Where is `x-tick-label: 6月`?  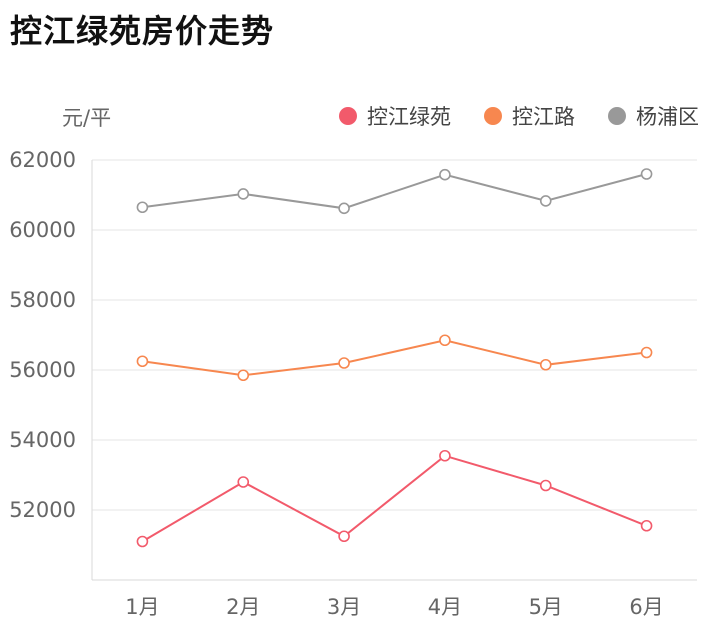
x-tick-label: 6月 is located at coordinates (646, 607).